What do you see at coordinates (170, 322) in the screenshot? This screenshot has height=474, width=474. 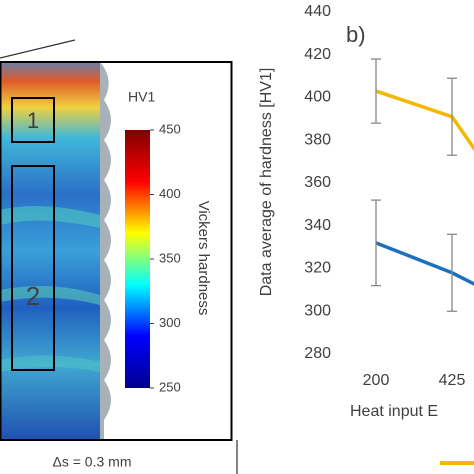 I see `colorbar-tick-label: 300` at bounding box center [170, 322].